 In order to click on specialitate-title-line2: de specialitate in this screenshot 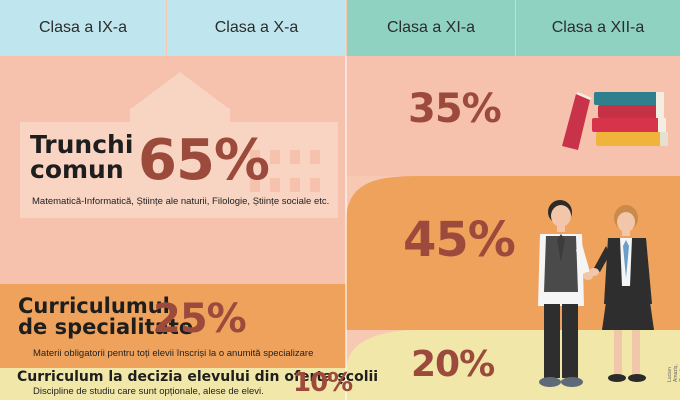, I will do `click(106, 327)`.